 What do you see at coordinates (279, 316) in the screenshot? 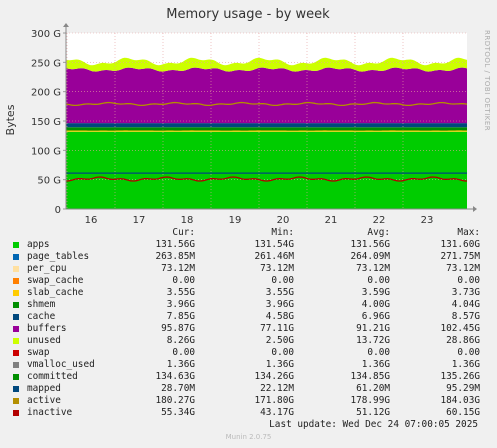
I see `legend-min: 4.58G` at bounding box center [279, 316].